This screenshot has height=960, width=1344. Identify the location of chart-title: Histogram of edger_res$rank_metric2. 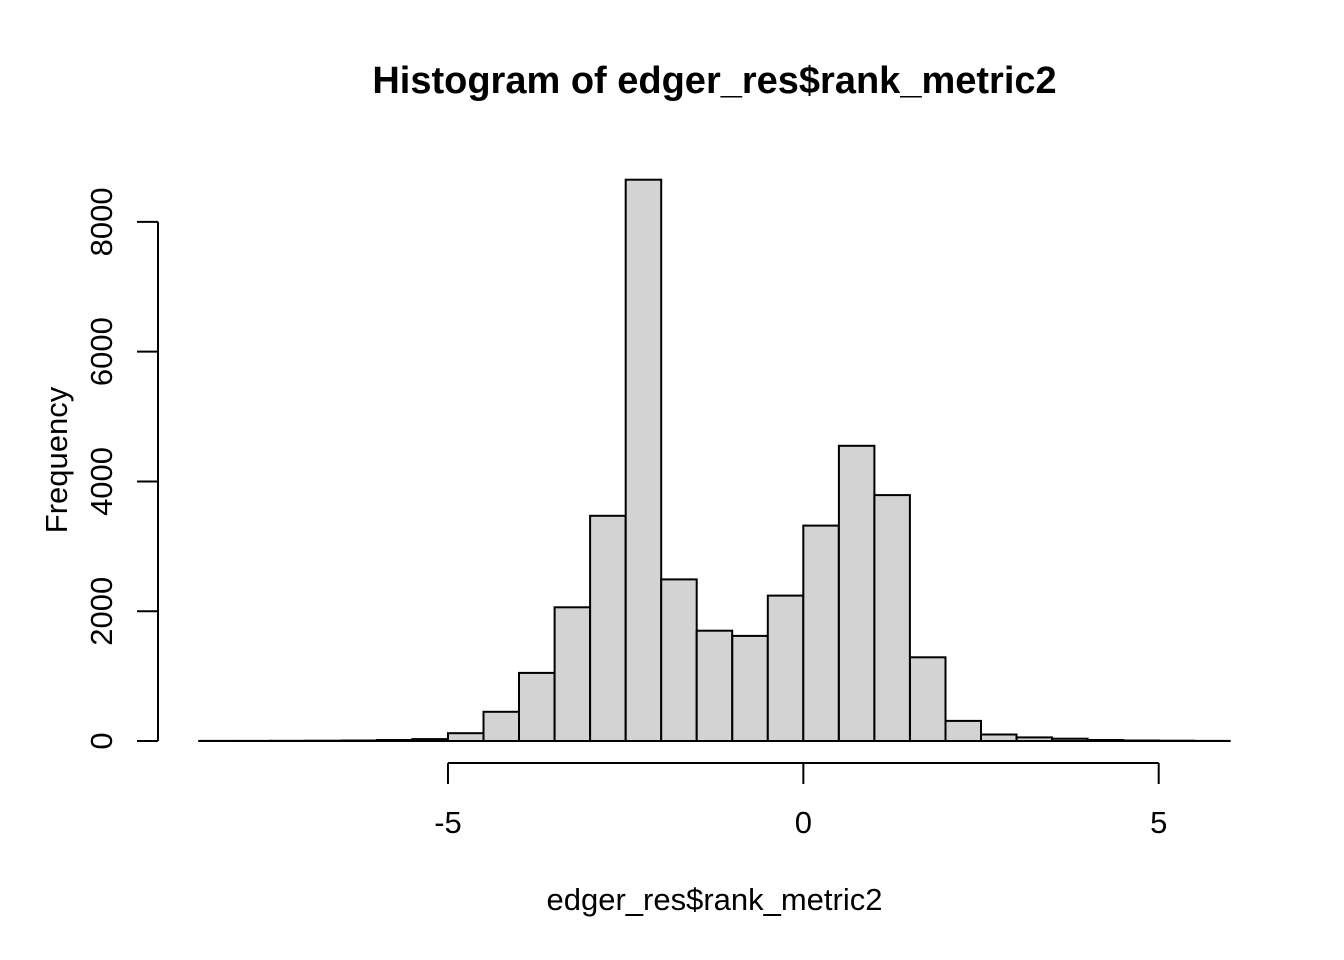
(714, 81).